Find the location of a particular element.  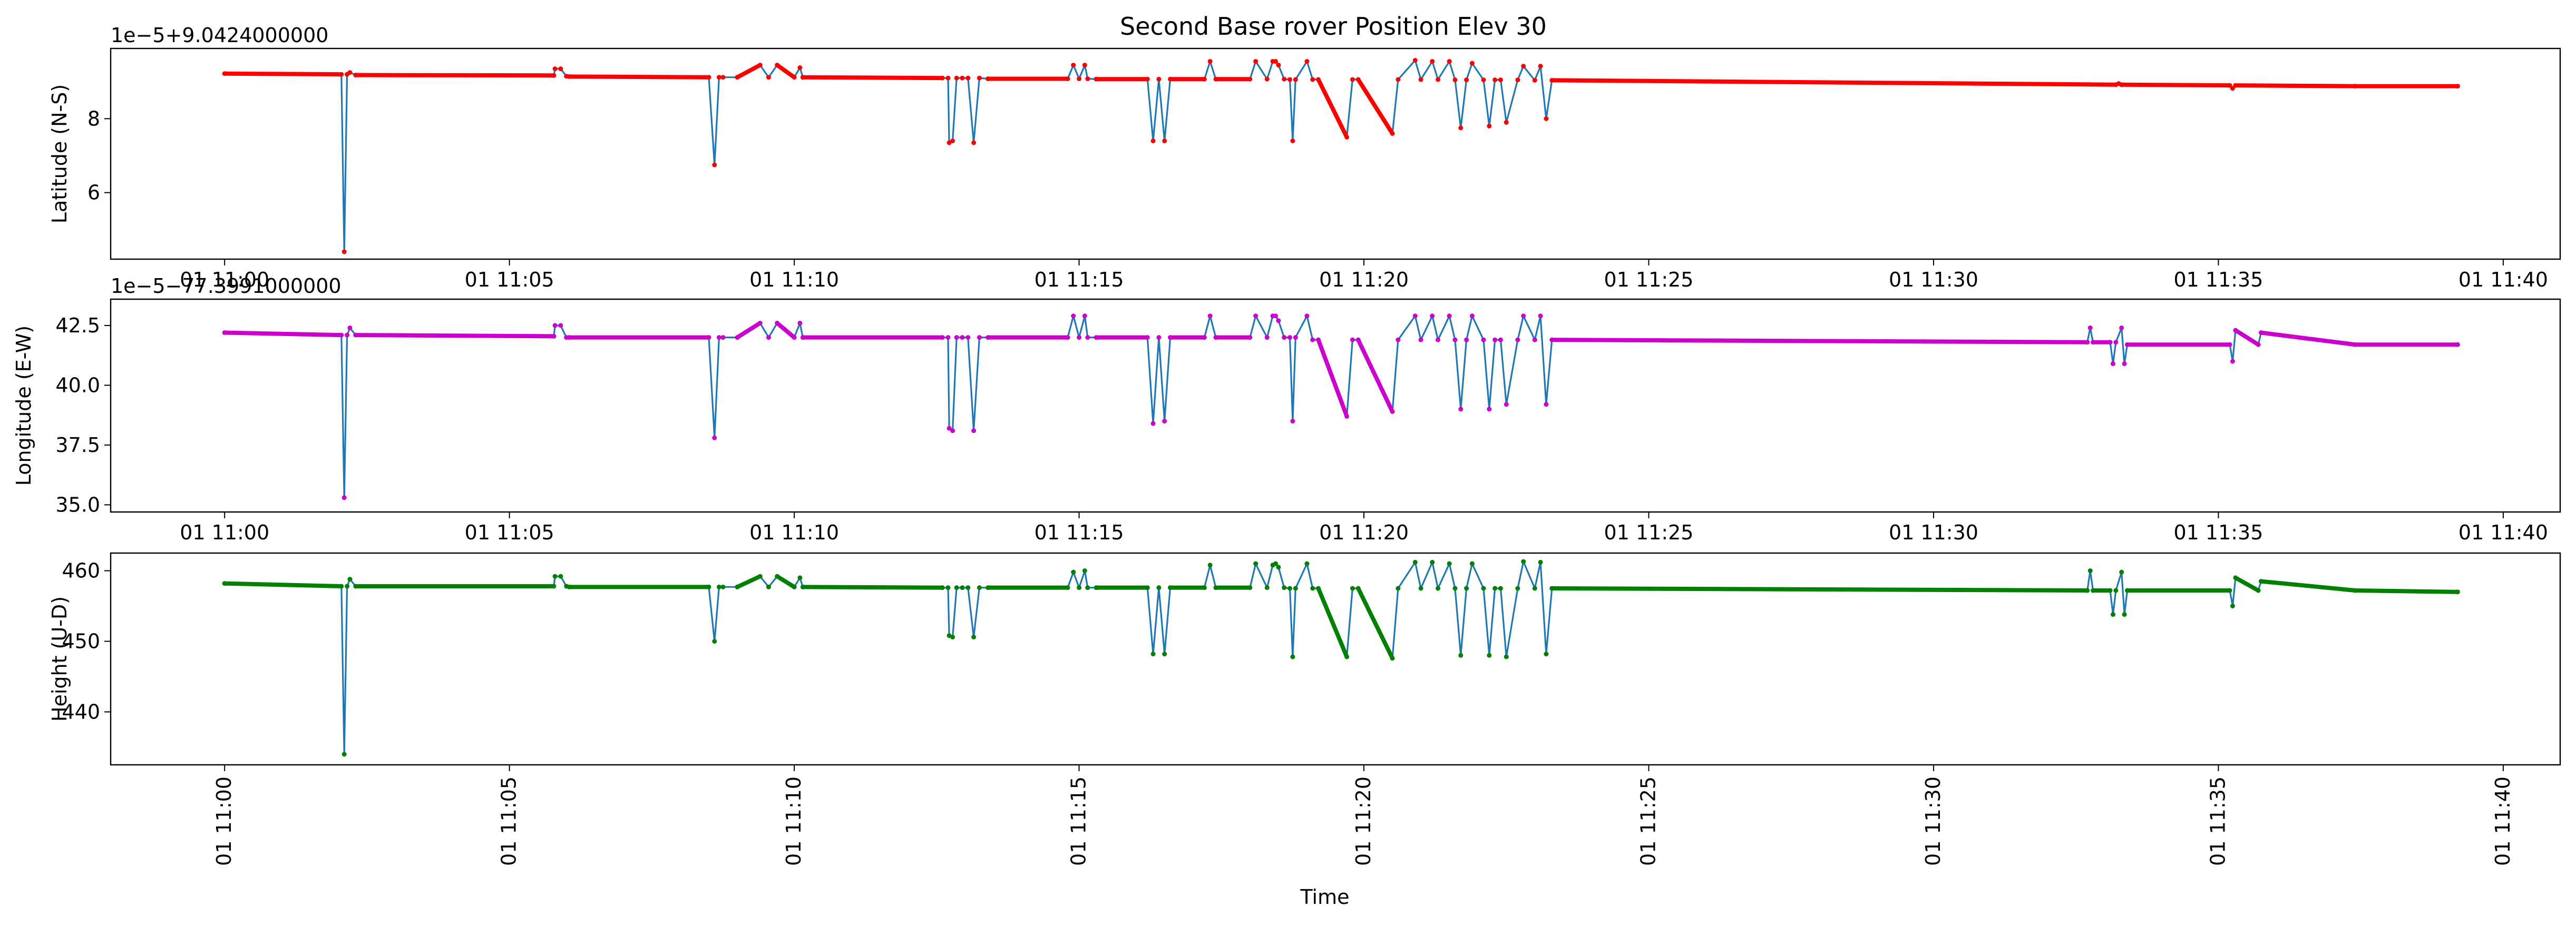

height-y-tick-label: 460 is located at coordinates (81, 571).